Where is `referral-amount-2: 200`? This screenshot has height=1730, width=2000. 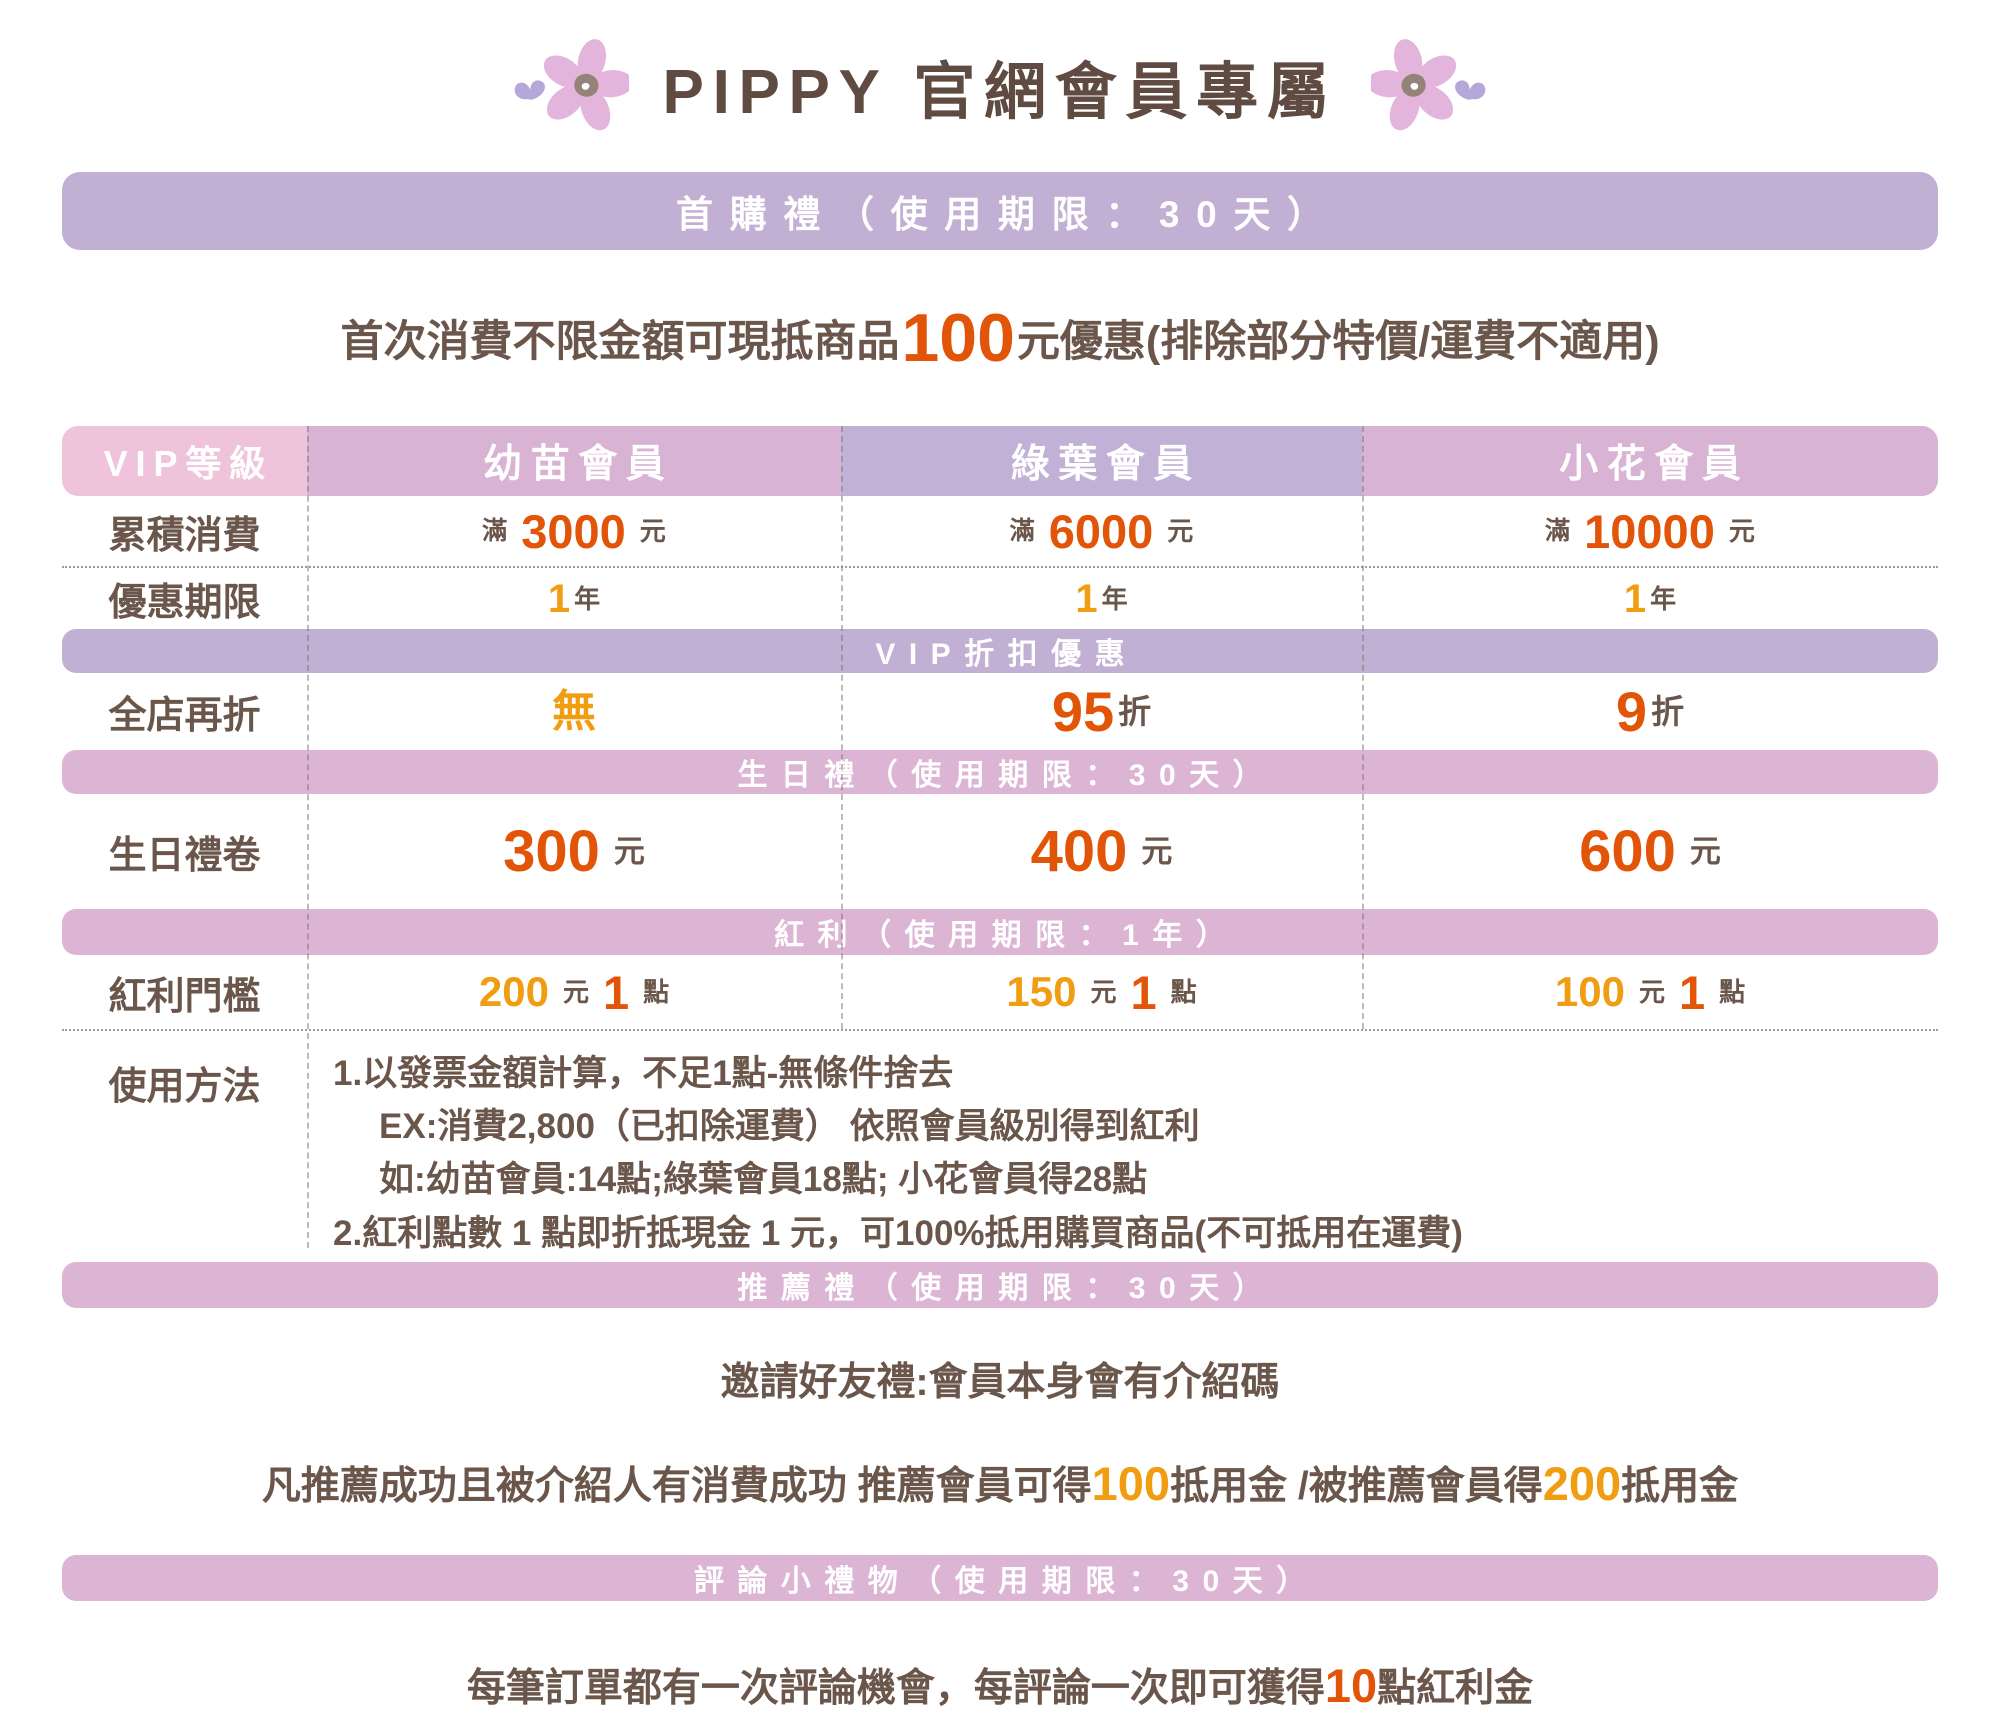
referral-amount-2: 200 is located at coordinates (1582, 1483).